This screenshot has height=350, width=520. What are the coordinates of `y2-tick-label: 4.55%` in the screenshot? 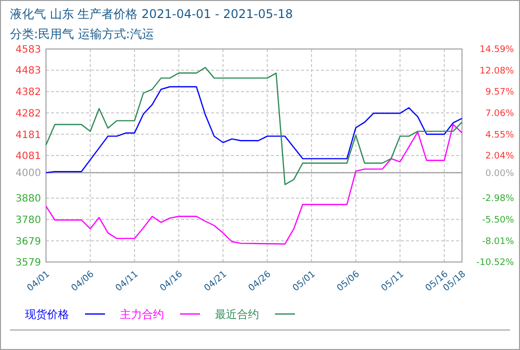 It's located at (499, 135).